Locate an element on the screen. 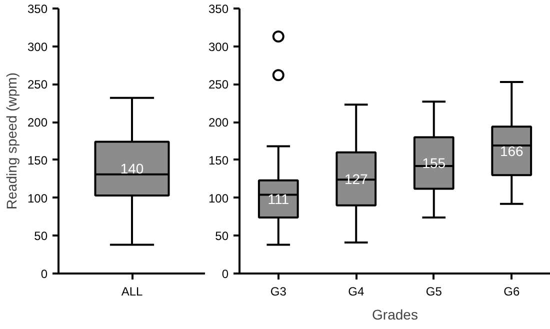 Image resolution: width=550 pixels, height=329 pixels. annotation: 140 is located at coordinates (132, 168).